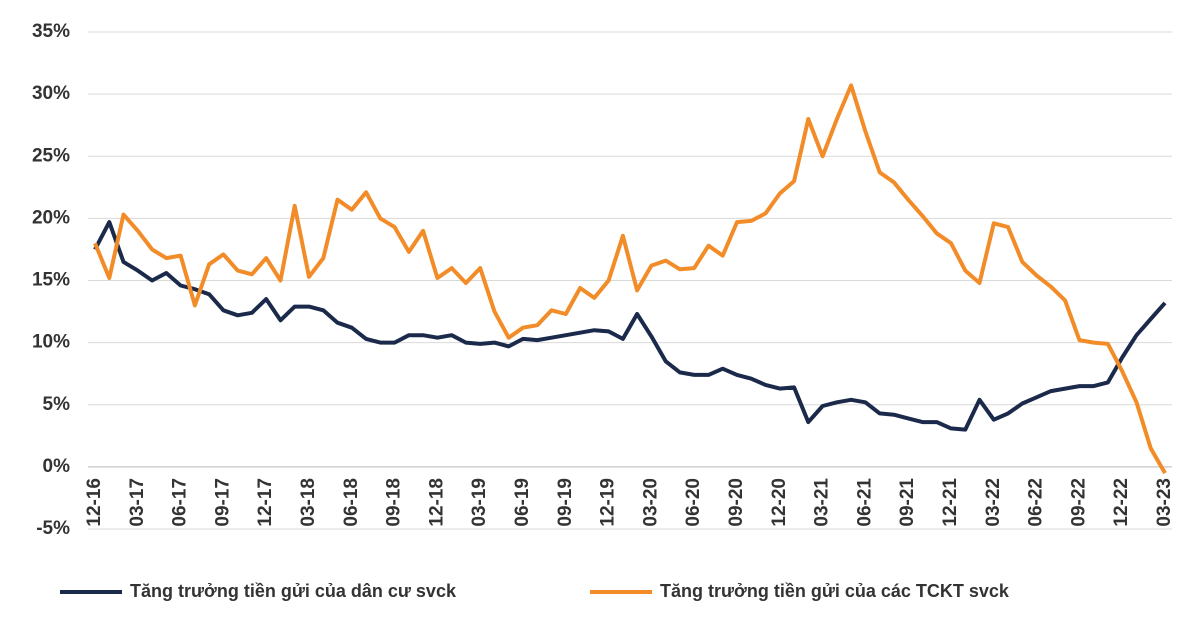  Describe the element at coordinates (57, 404) in the screenshot. I see `y-tick-label: 5%` at that location.